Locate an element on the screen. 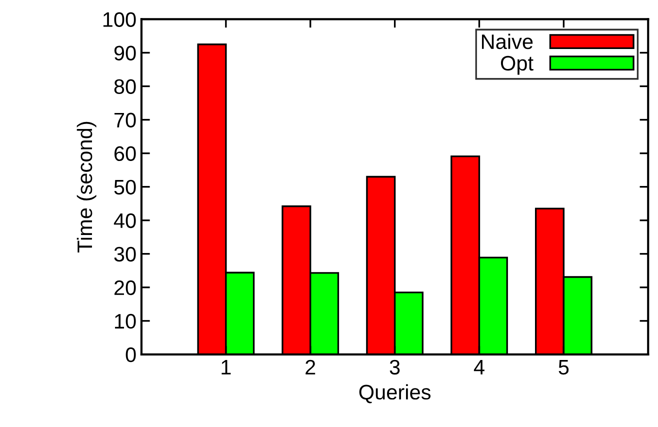 Image resolution: width=658 pixels, height=427 pixels. y-tick-label: 0 is located at coordinates (131, 354).